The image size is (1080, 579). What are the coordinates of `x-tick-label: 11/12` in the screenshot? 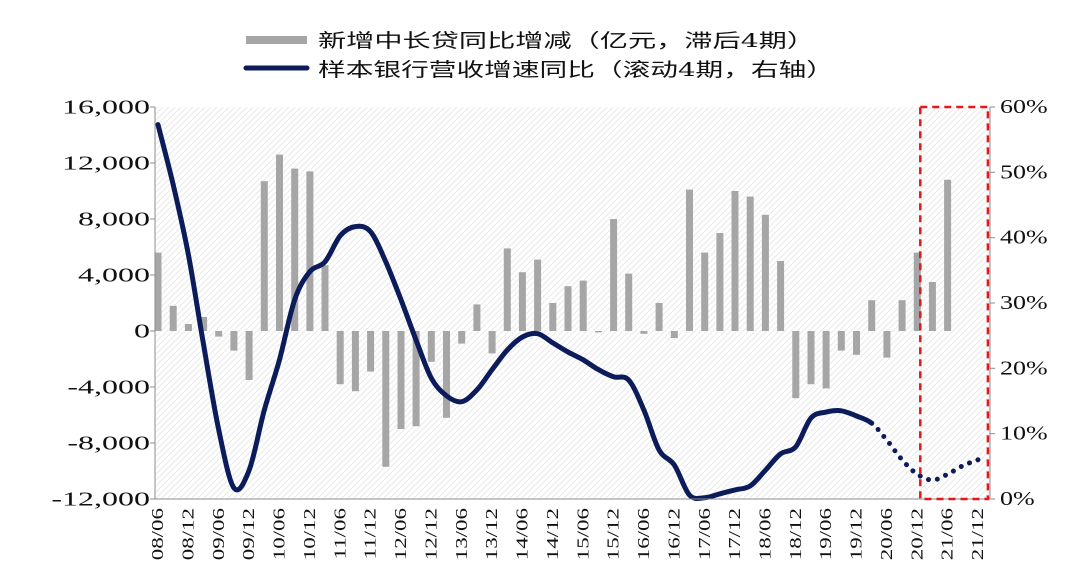 It's located at (370, 533).